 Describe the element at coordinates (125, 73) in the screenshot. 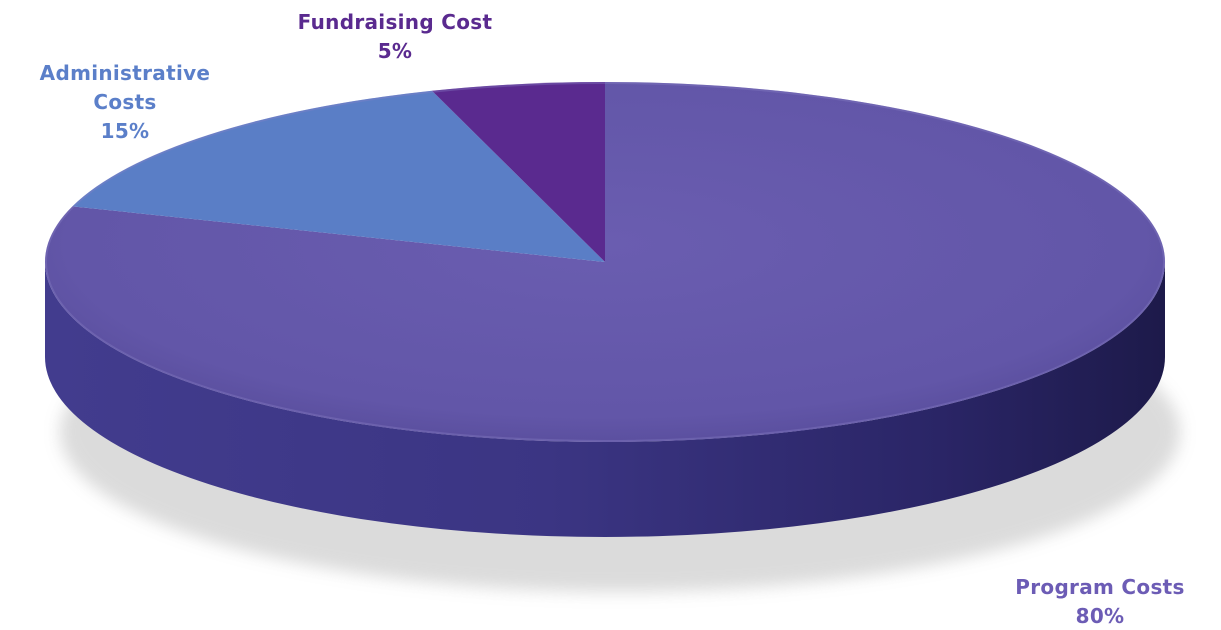

I see `administrative-costs-name-line1: Administrative` at that location.